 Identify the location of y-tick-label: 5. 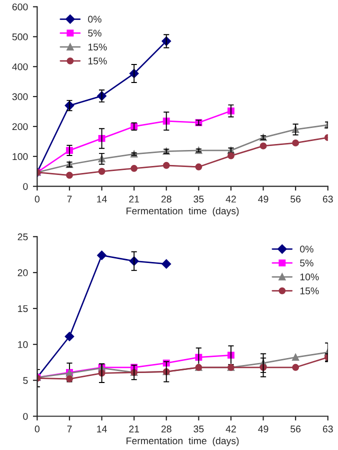
(25, 380).